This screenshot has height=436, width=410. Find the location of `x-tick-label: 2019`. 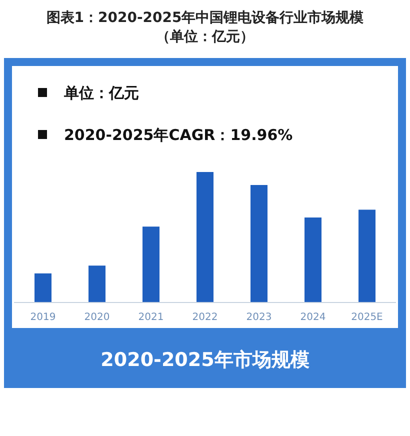

x-tick-label: 2019 is located at coordinates (43, 317).